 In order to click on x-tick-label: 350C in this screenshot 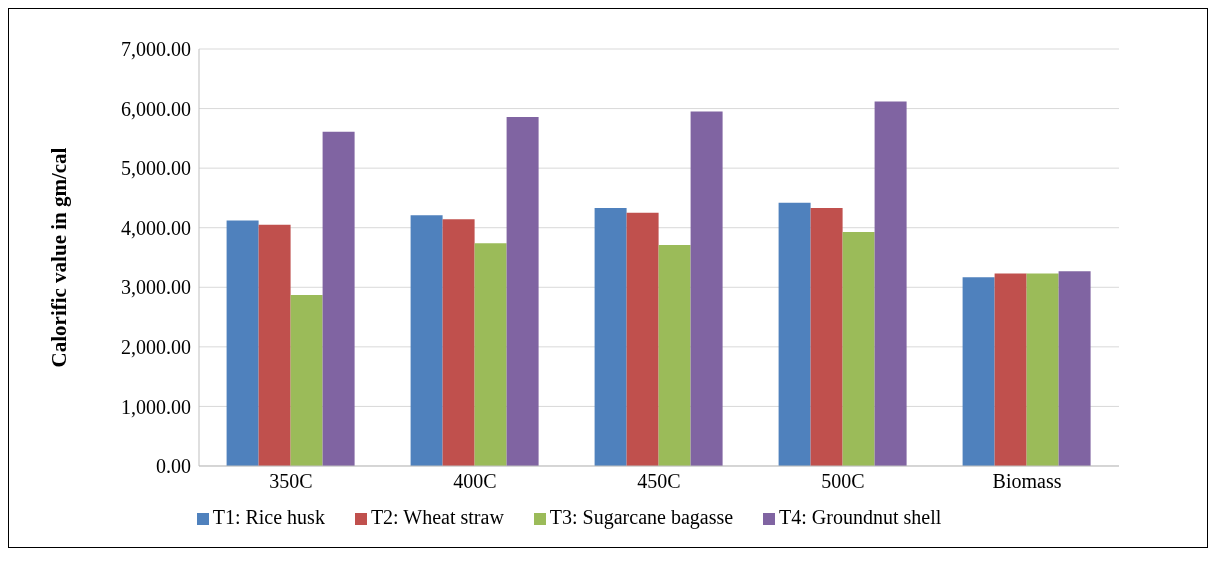, I will do `click(291, 481)`.